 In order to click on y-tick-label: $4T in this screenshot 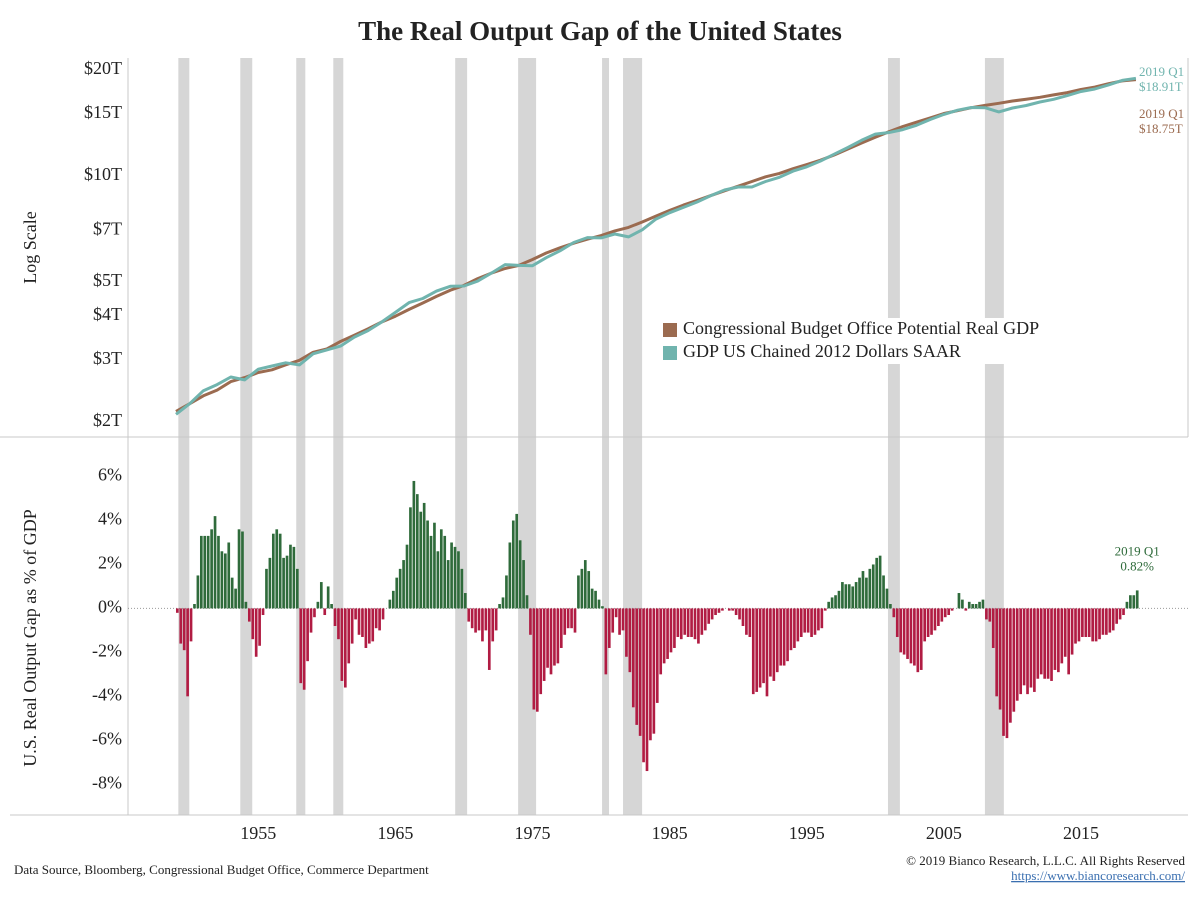, I will do `click(107, 314)`.